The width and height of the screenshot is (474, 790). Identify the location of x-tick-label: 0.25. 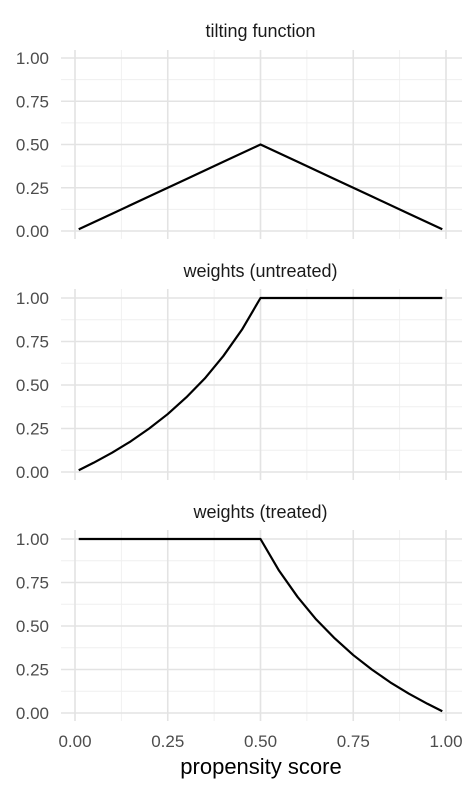
(167, 741).